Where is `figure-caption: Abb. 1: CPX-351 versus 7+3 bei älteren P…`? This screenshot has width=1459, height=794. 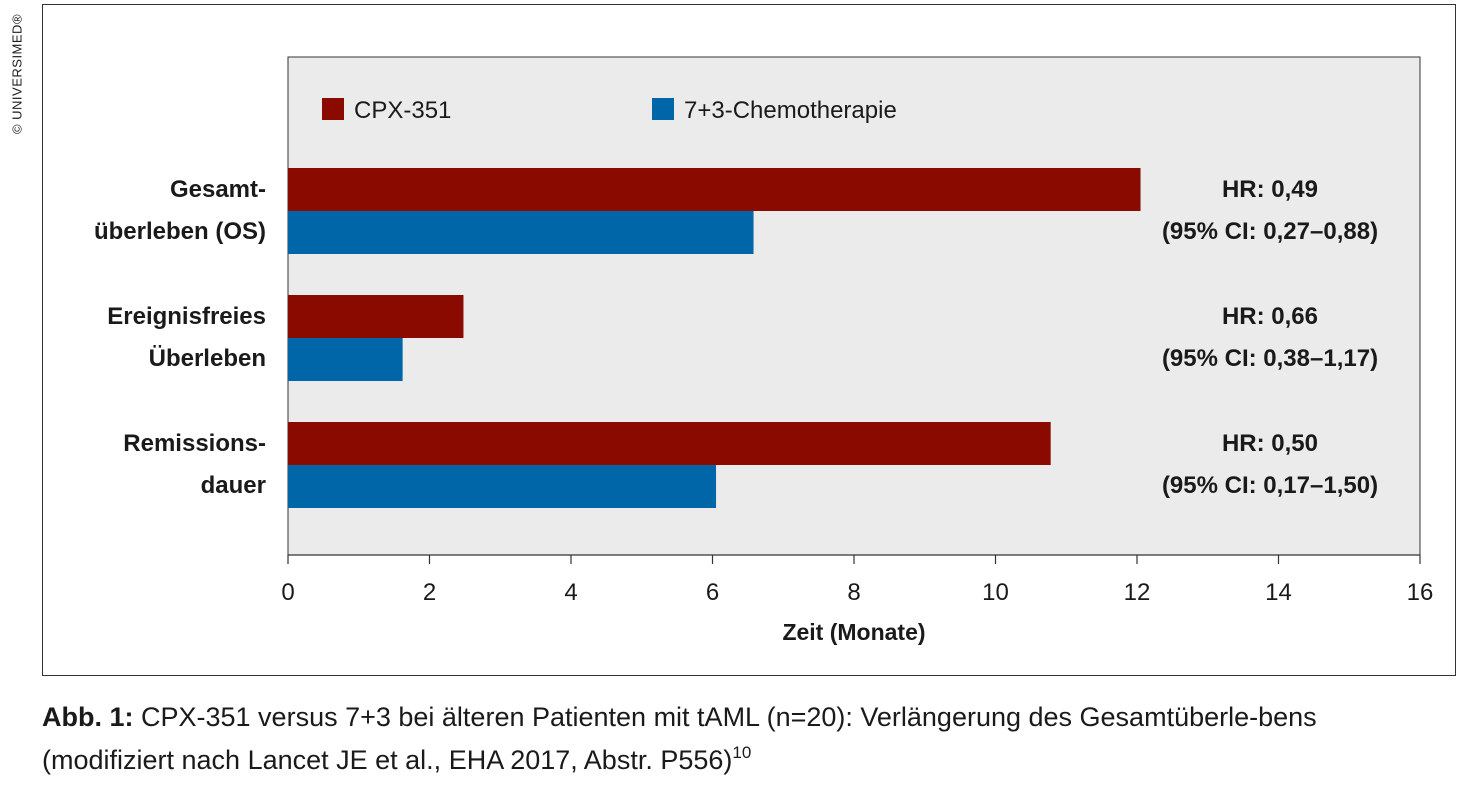
figure-caption: Abb. 1: CPX-351 versus 7+3 bei älteren P… is located at coordinates (747, 739).